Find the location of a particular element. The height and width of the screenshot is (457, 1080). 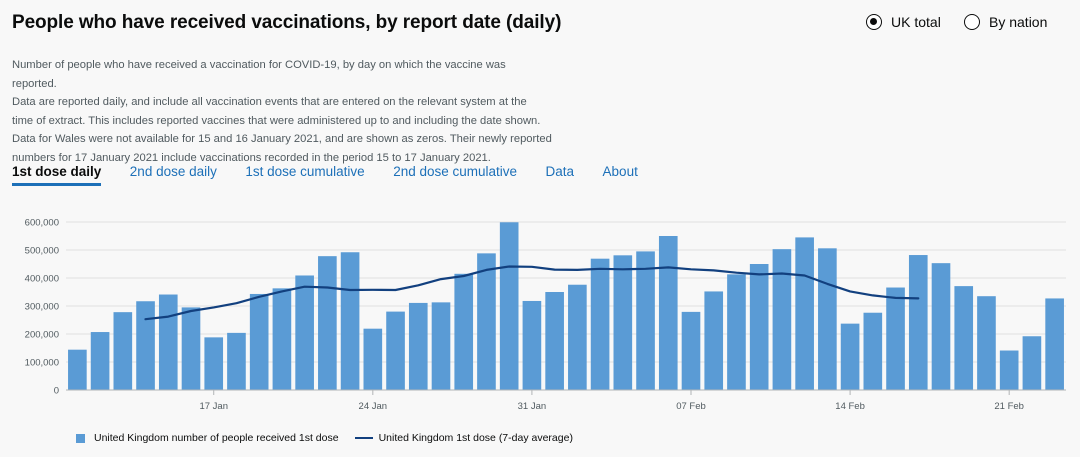

y-tick-label: 0 is located at coordinates (56, 391).